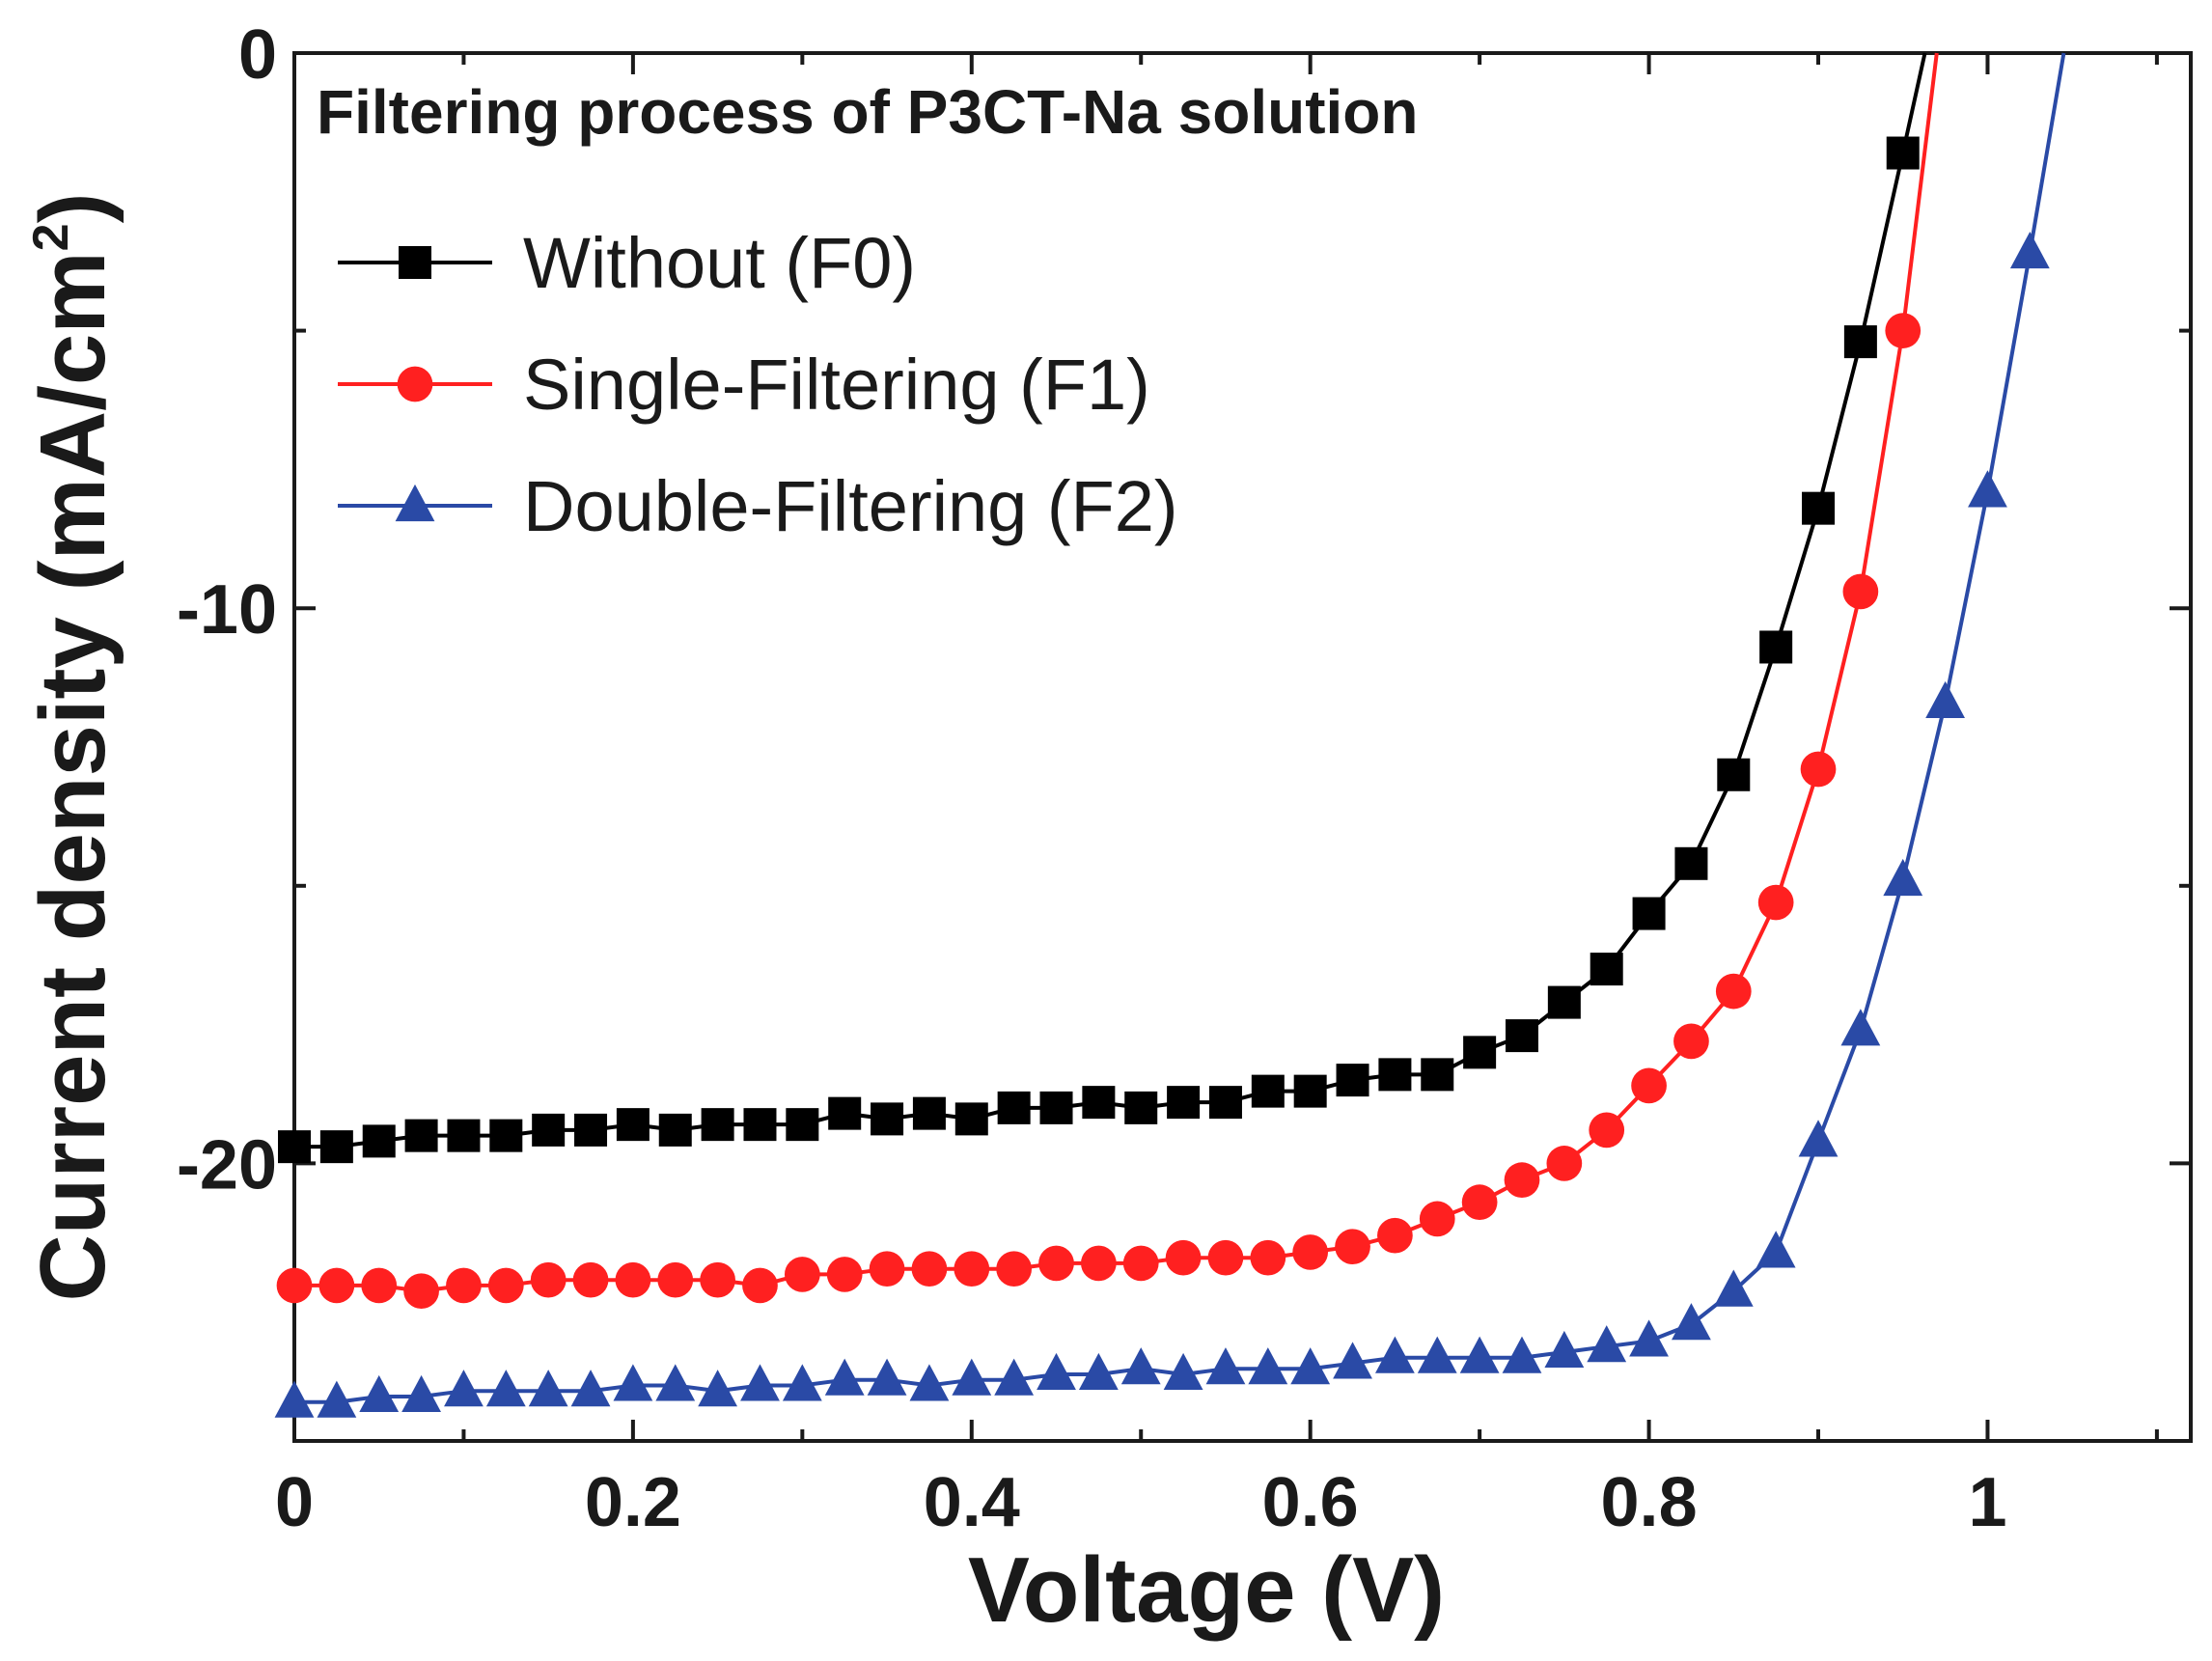 Image resolution: width=2212 pixels, height=1661 pixels. I want to click on x-tick-label: 0, so click(294, 1502).